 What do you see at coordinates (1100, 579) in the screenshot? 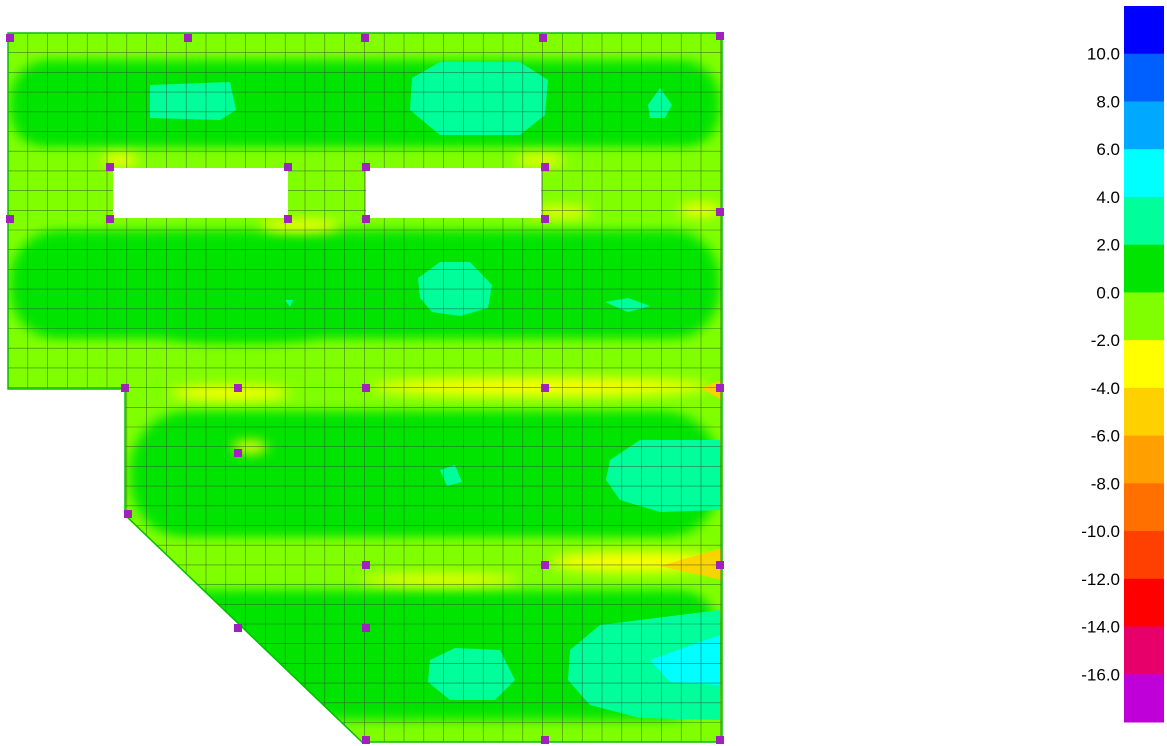
I see `legend-tick-label: -12.0` at bounding box center [1100, 579].